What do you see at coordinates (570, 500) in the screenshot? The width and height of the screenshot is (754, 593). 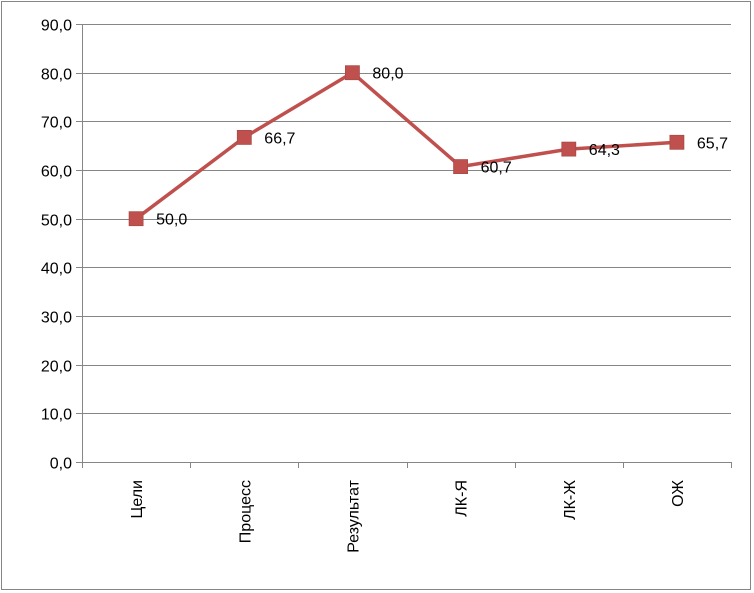 I see `x-tick-label: ЛК-Ж` at bounding box center [570, 500].